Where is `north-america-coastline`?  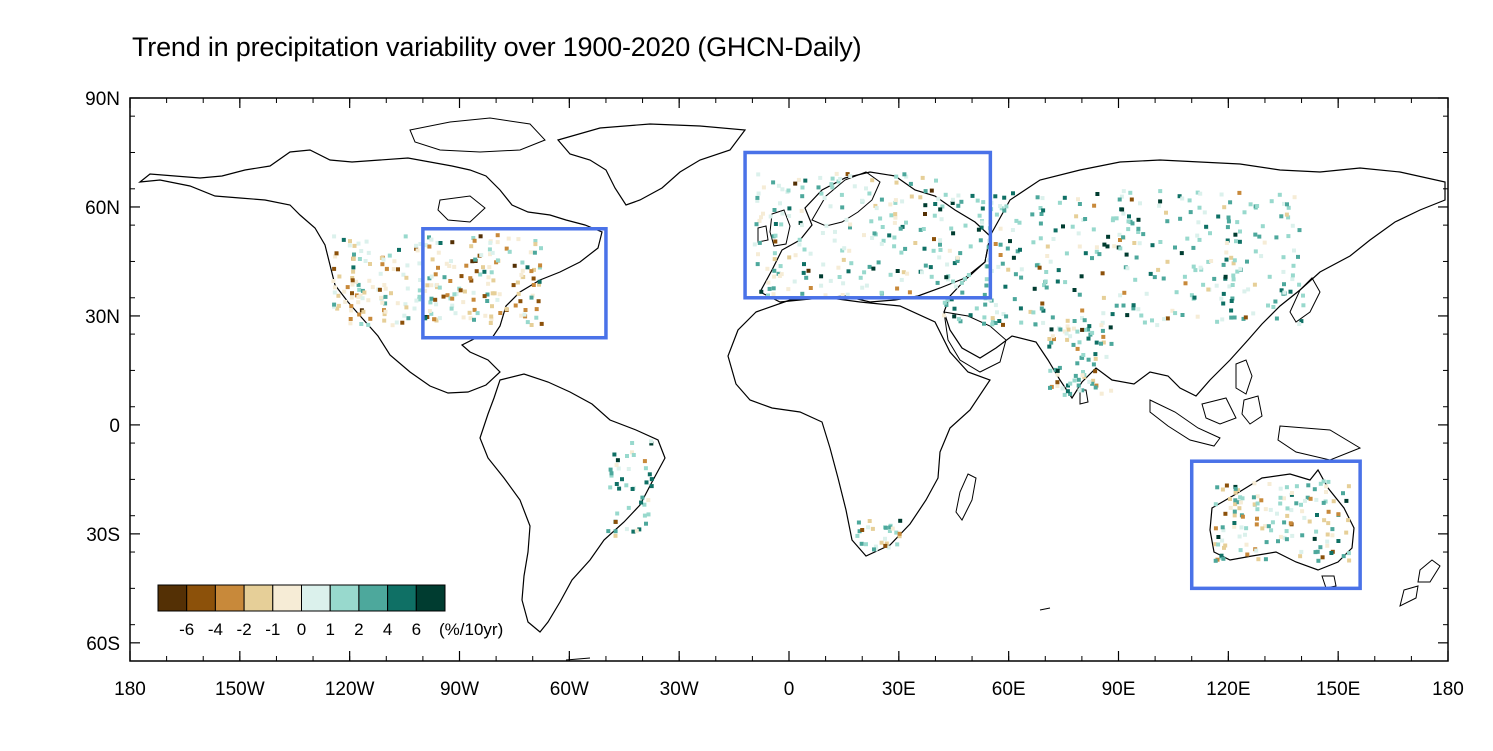 north-america-coastline is located at coordinates (370, 271).